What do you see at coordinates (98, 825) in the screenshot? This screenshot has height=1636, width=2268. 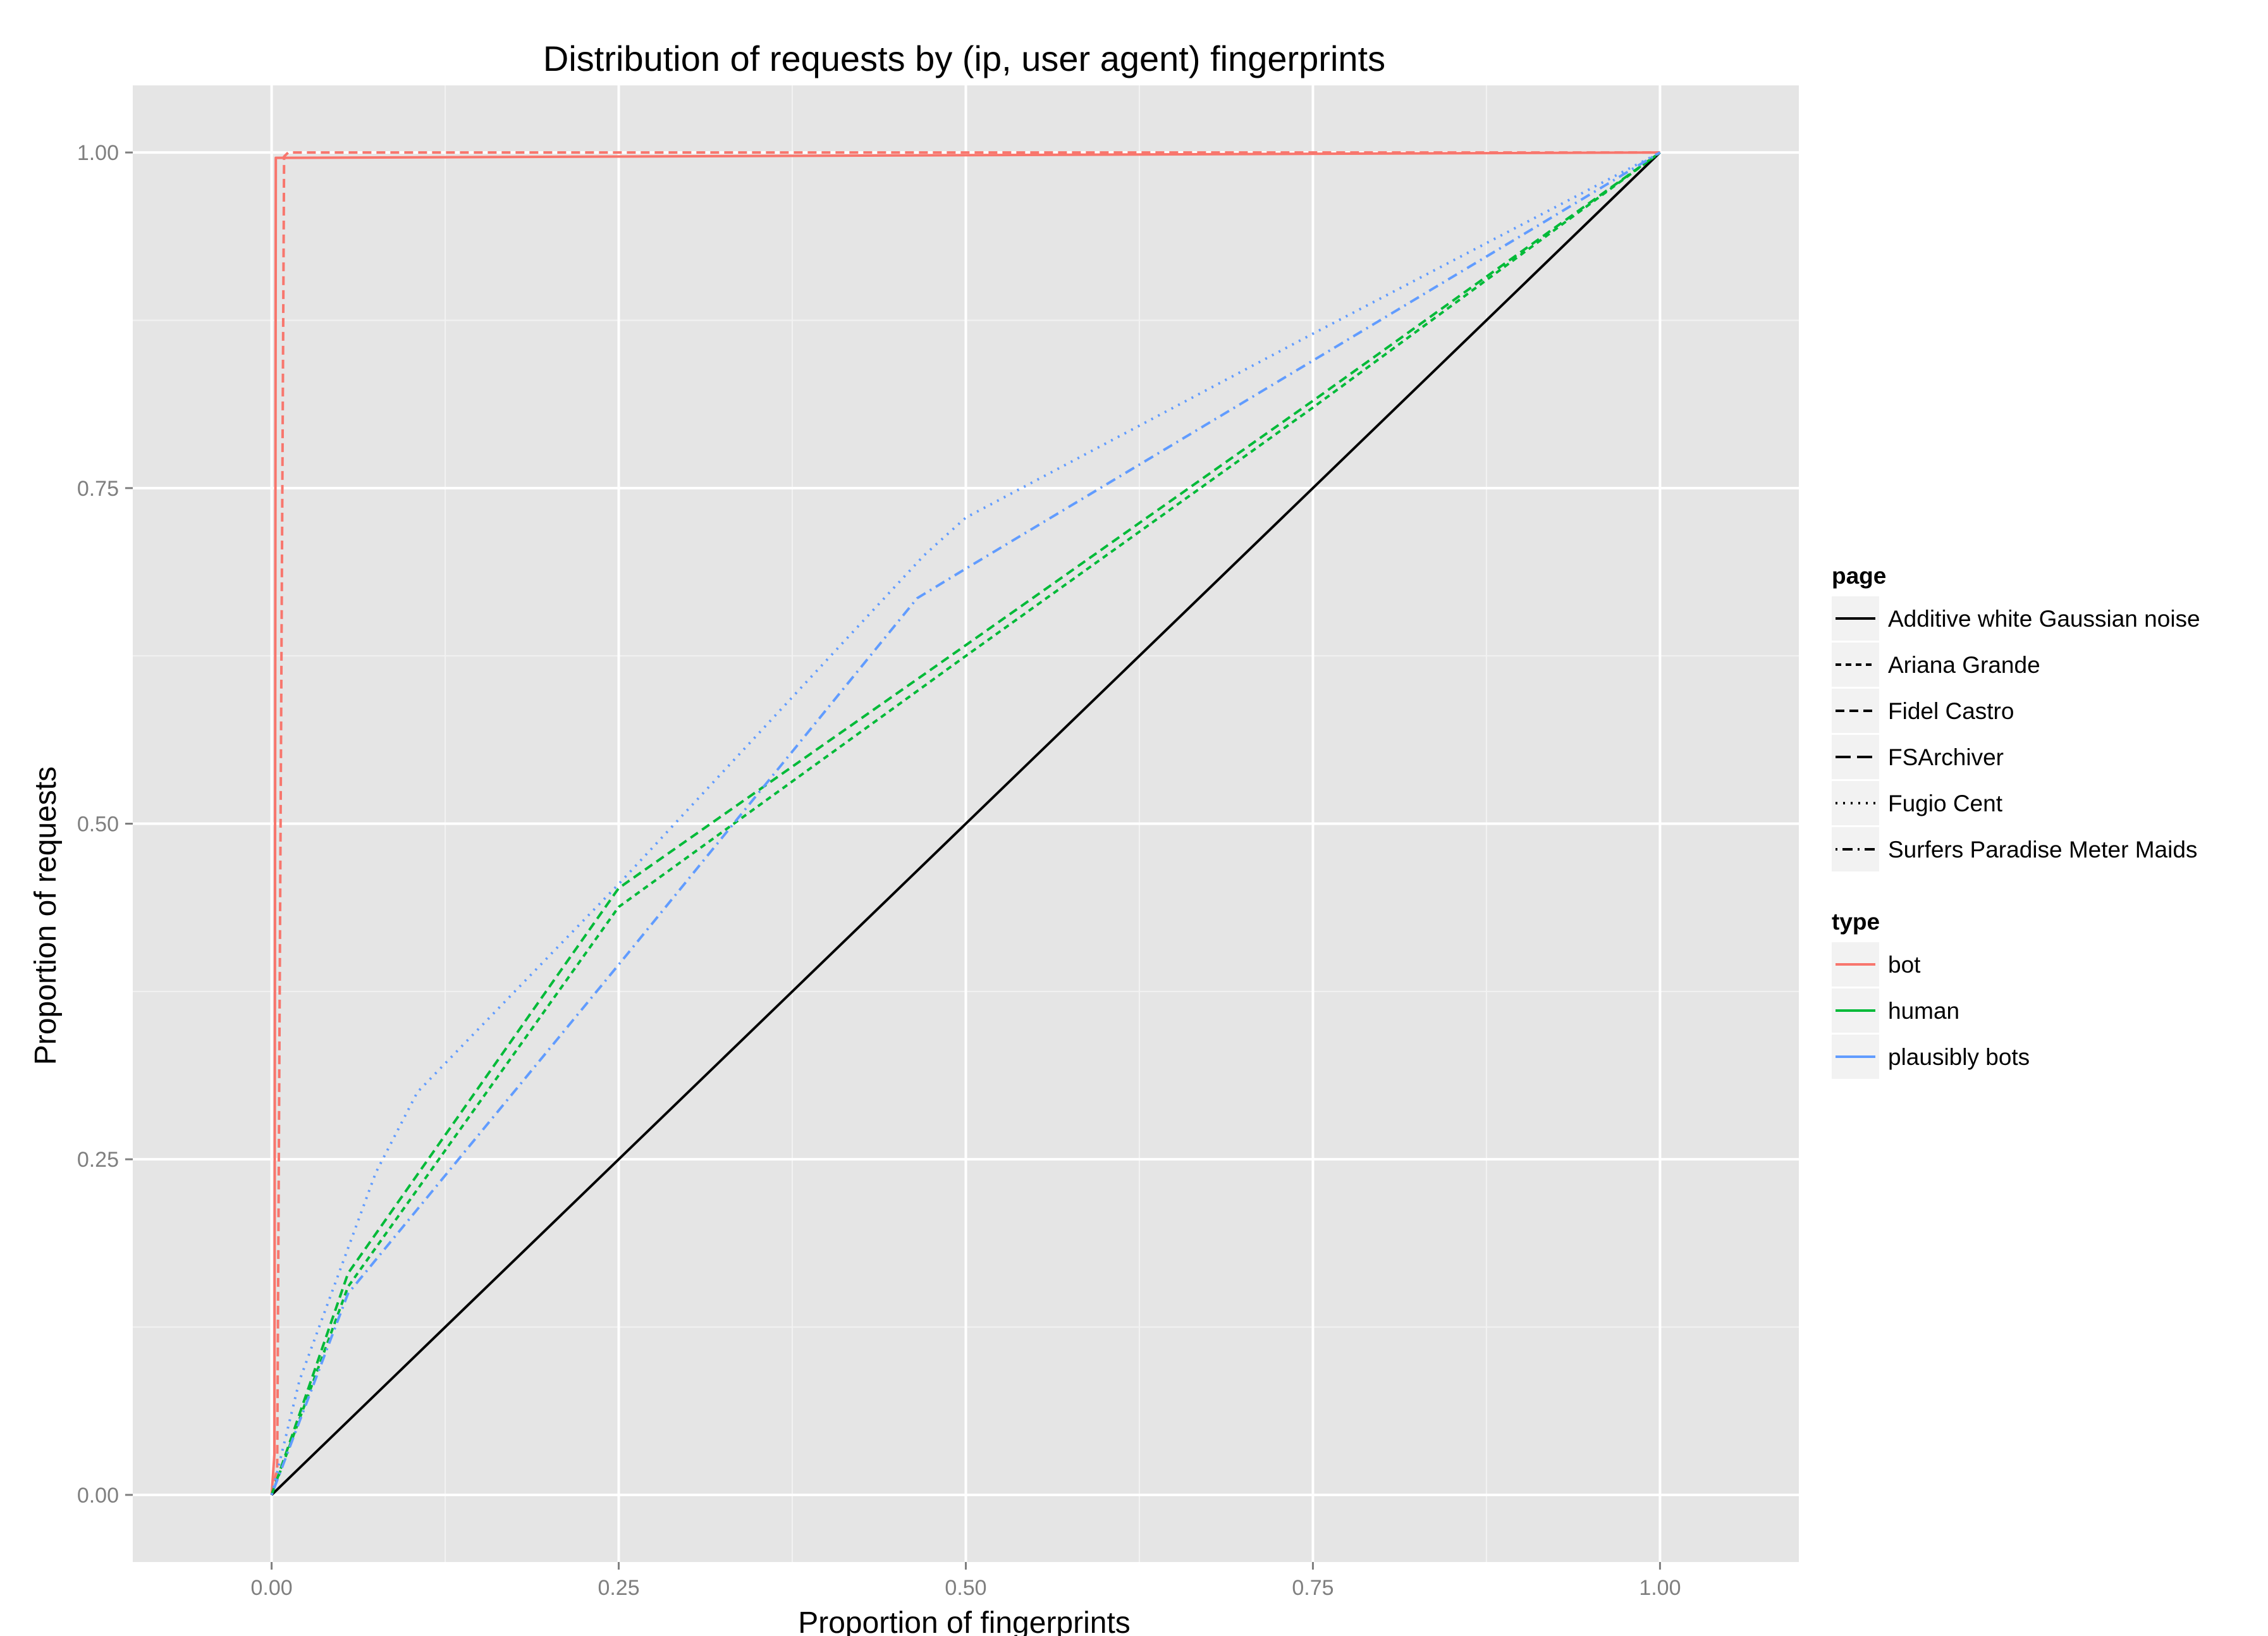 I see `y-tick-label: 0.50` at bounding box center [98, 825].